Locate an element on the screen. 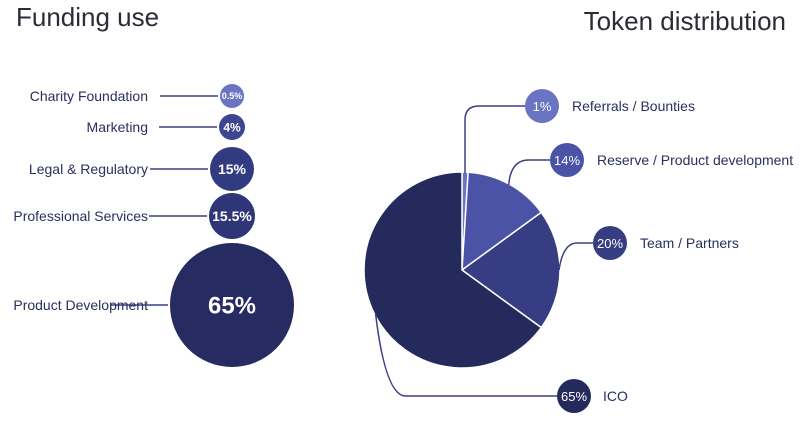 The height and width of the screenshot is (421, 800). funding-bubble-professional-services is located at coordinates (232, 216).